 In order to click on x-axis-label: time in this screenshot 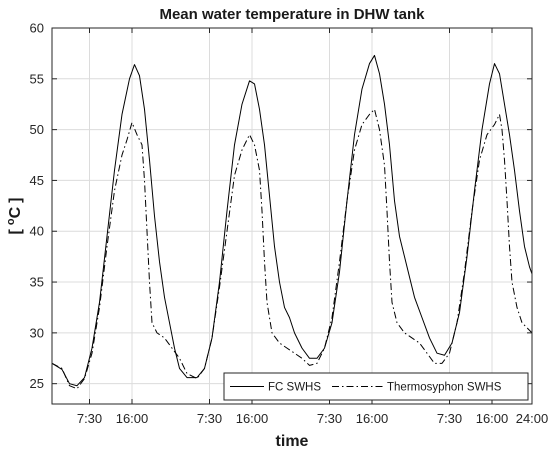, I will do `click(292, 441)`.